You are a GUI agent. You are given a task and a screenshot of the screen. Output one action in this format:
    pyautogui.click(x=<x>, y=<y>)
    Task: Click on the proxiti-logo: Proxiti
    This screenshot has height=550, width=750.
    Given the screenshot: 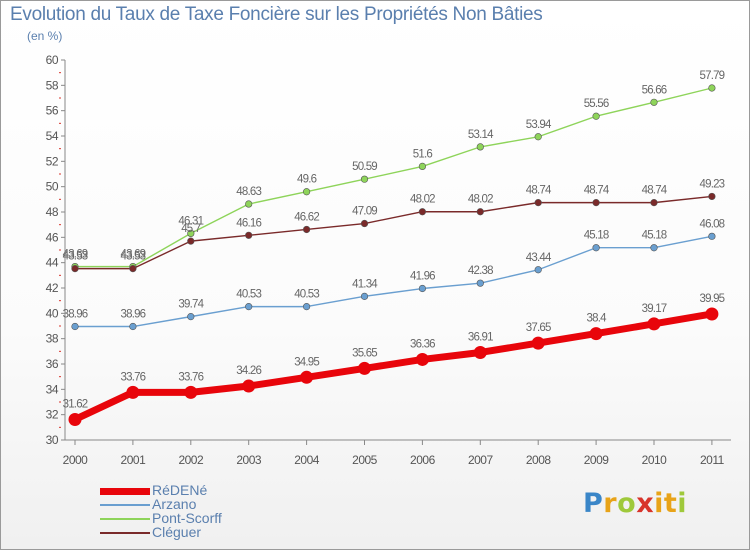 What is the action you would take?
    pyautogui.click(x=635, y=503)
    